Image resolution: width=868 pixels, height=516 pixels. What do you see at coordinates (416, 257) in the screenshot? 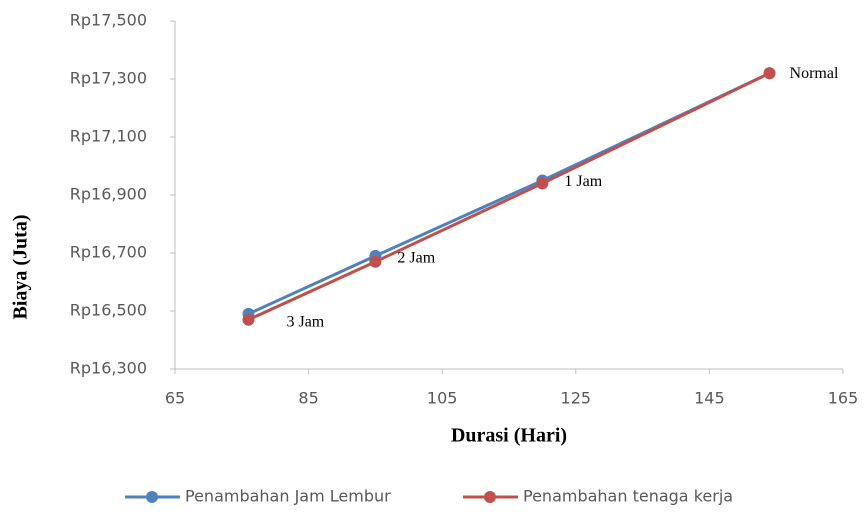
I see `point-label: 2 Jam` at bounding box center [416, 257].